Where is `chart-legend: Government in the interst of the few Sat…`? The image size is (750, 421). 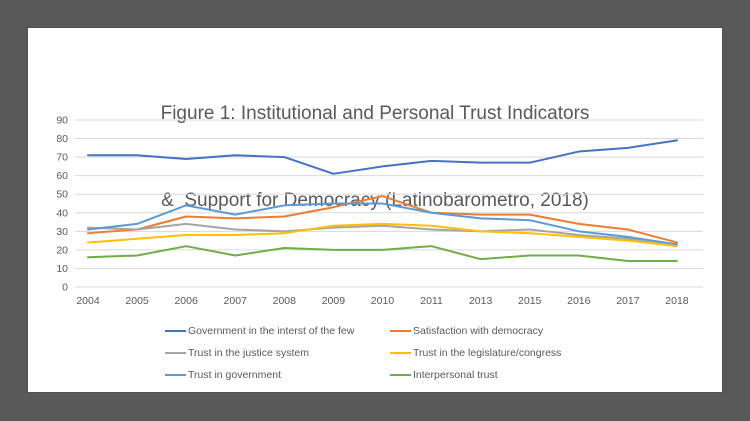 chart-legend: Government in the interst of the few Sat… is located at coordinates (363, 353).